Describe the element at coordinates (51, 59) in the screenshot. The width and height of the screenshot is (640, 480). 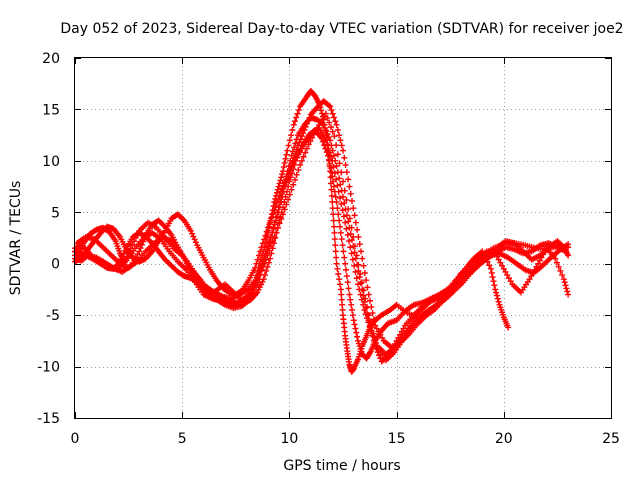
I see `y-tick-label: 20` at that location.